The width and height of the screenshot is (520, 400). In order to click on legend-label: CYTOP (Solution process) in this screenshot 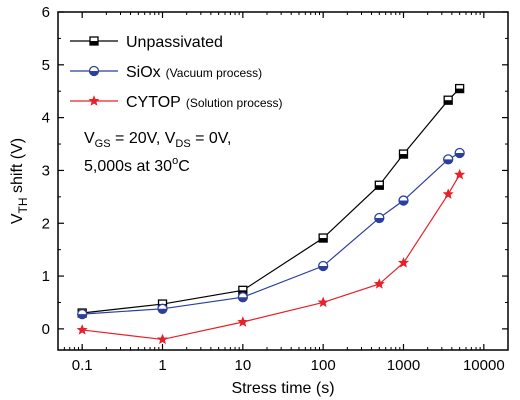, I will do `click(204, 102)`.